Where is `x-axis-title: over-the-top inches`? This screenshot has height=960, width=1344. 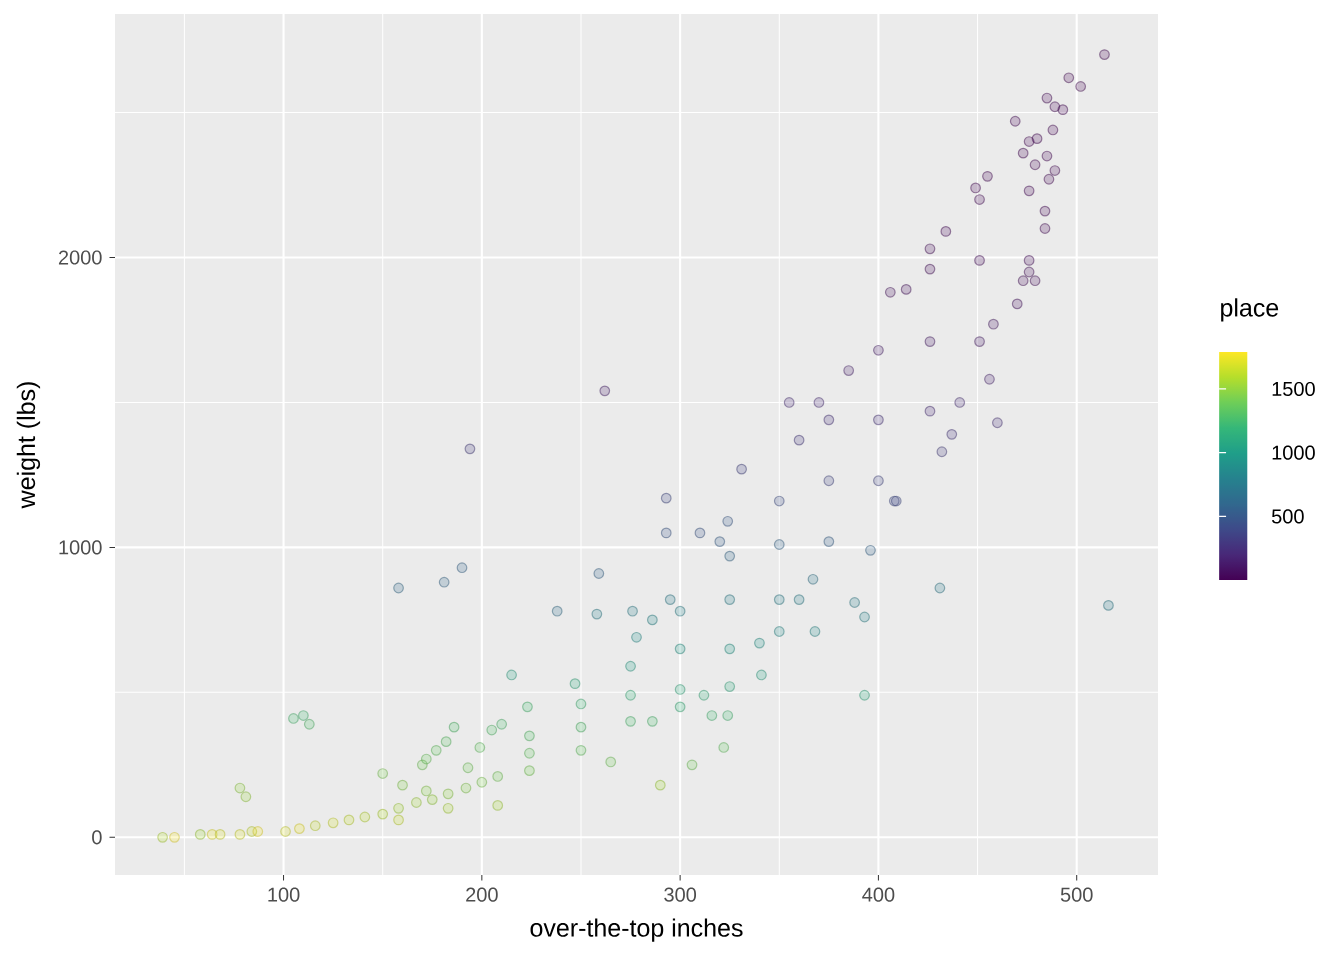 x-axis-title: over-the-top inches is located at coordinates (636, 930).